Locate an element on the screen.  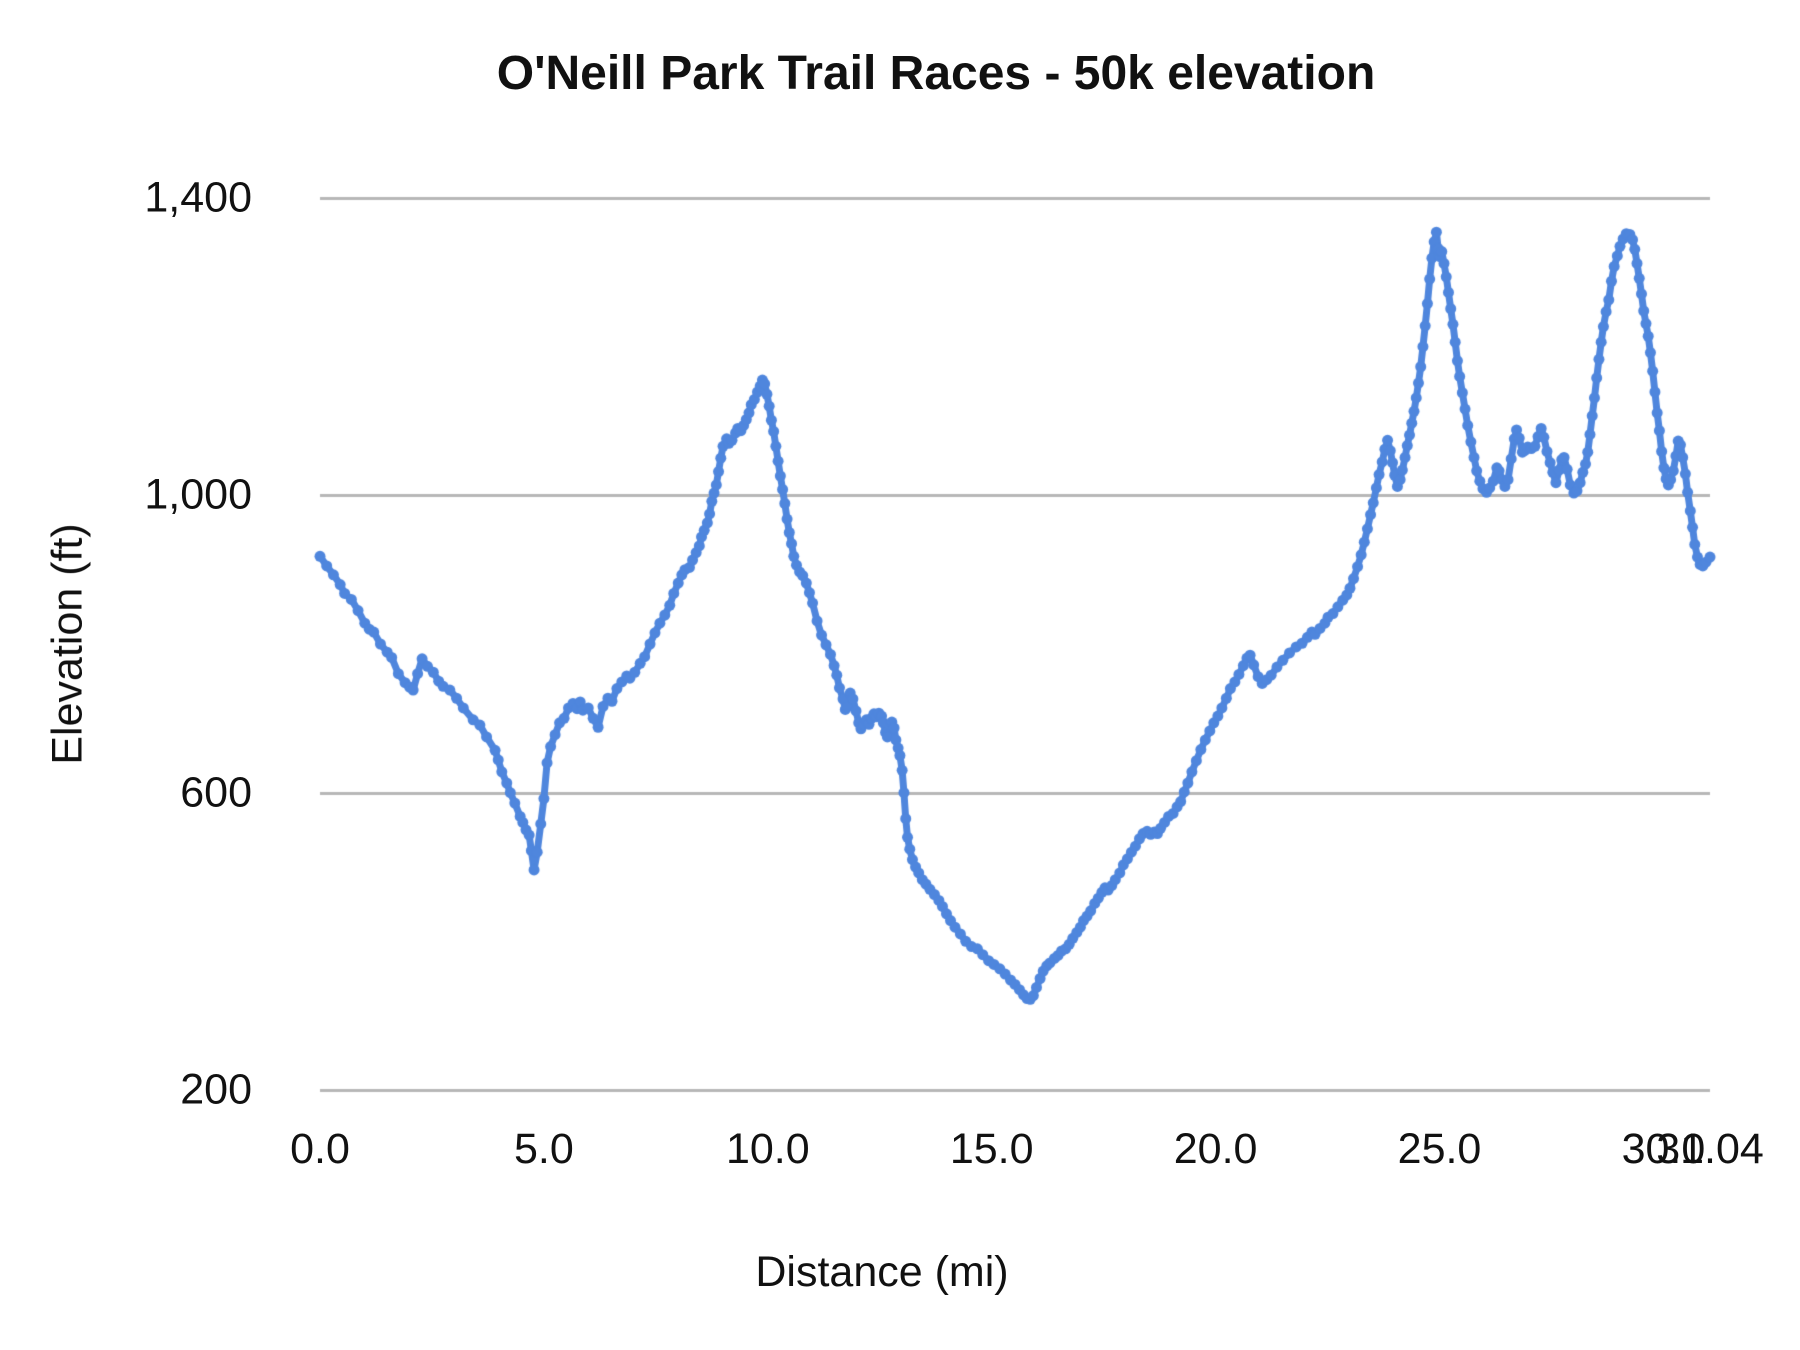
x-axis-title: Distance (mi) is located at coordinates (882, 1272).